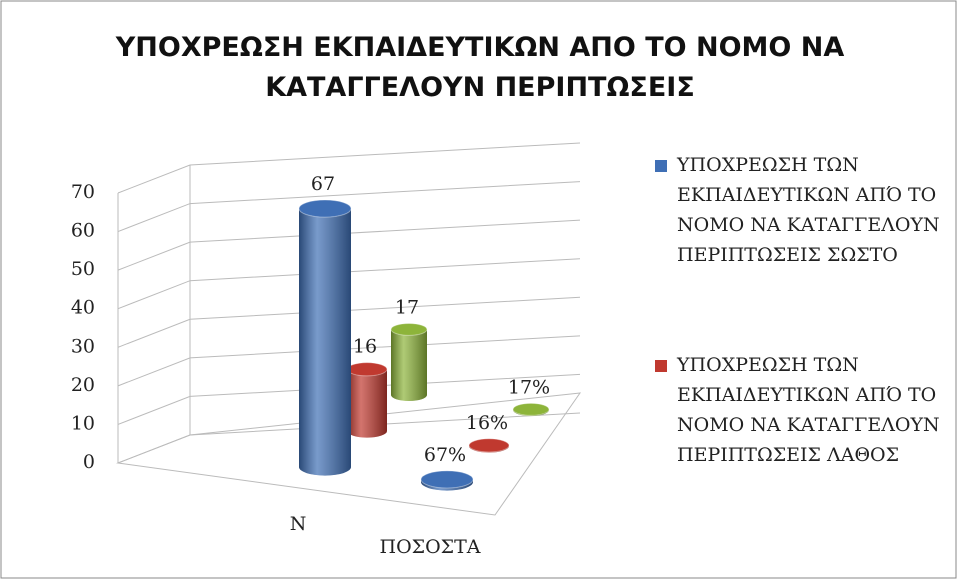 The height and width of the screenshot is (579, 957). I want to click on data-label: 67, so click(323, 184).